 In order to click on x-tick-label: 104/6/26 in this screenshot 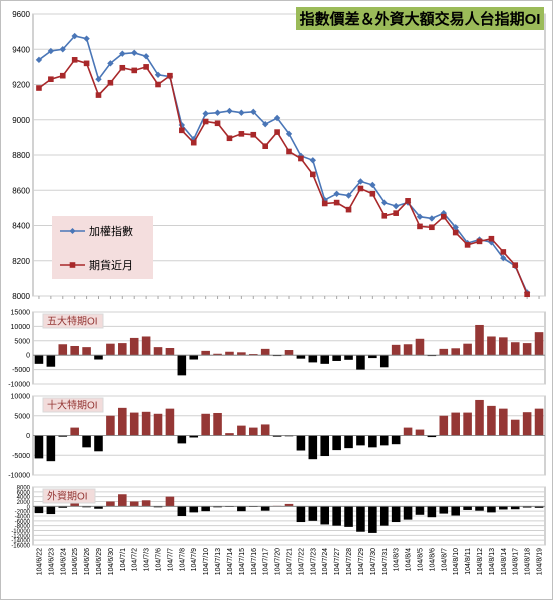, I will do `click(87, 561)`.